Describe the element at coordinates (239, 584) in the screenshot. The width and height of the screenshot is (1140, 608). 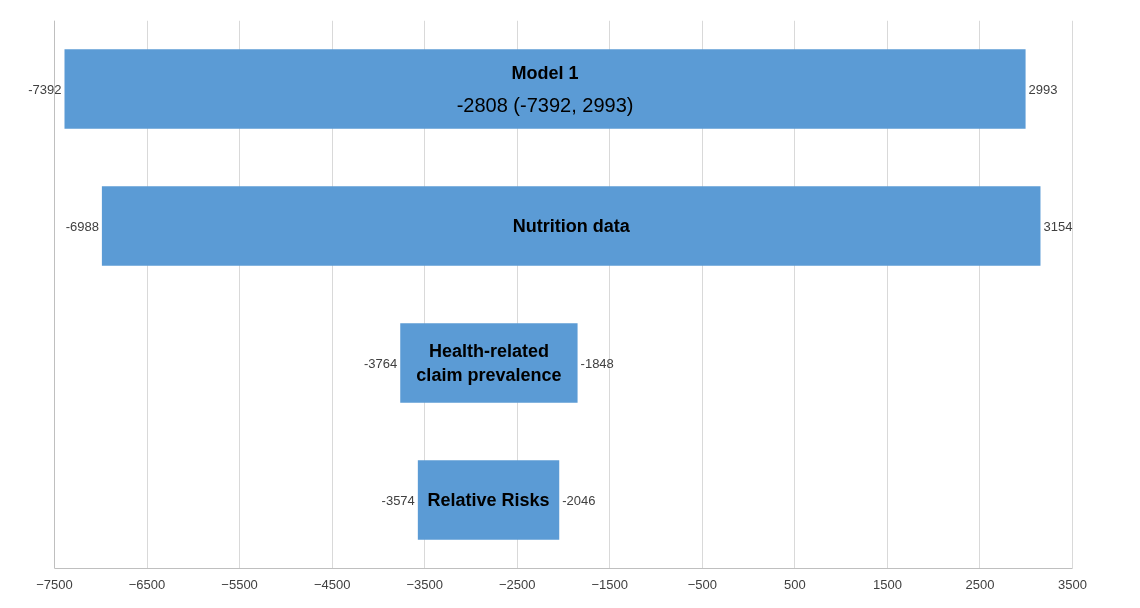
I see `x-tick-label: −5500` at that location.